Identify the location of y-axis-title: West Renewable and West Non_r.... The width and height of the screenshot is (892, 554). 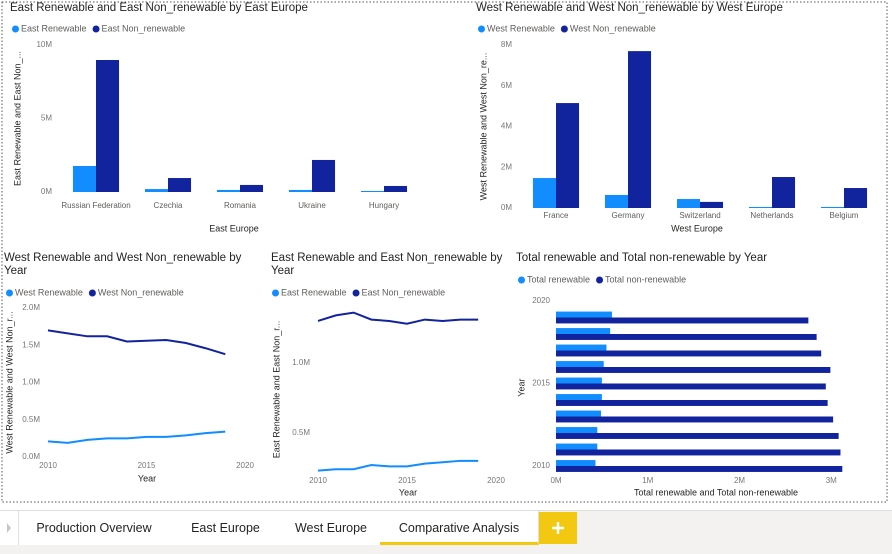
(9, 382).